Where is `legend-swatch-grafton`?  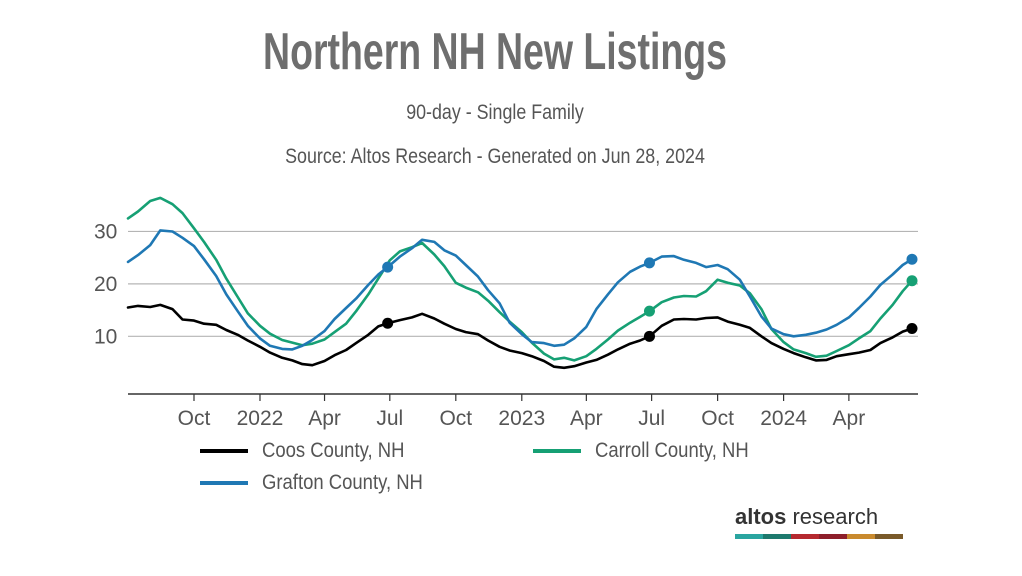 legend-swatch-grafton is located at coordinates (224, 483).